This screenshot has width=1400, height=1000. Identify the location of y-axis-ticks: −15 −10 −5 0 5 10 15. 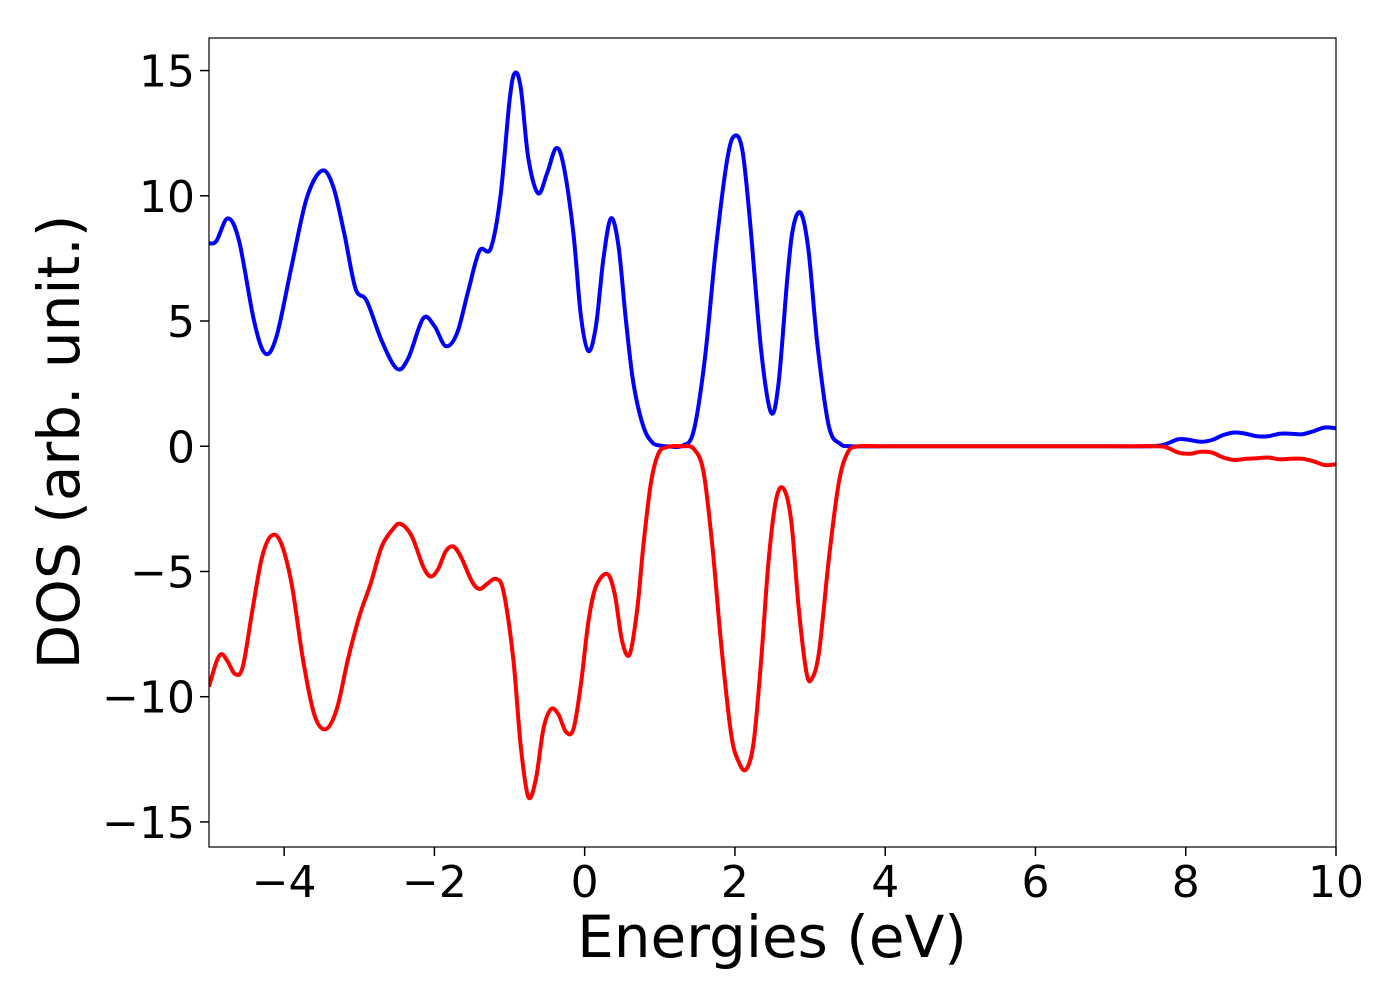
(155, 448).